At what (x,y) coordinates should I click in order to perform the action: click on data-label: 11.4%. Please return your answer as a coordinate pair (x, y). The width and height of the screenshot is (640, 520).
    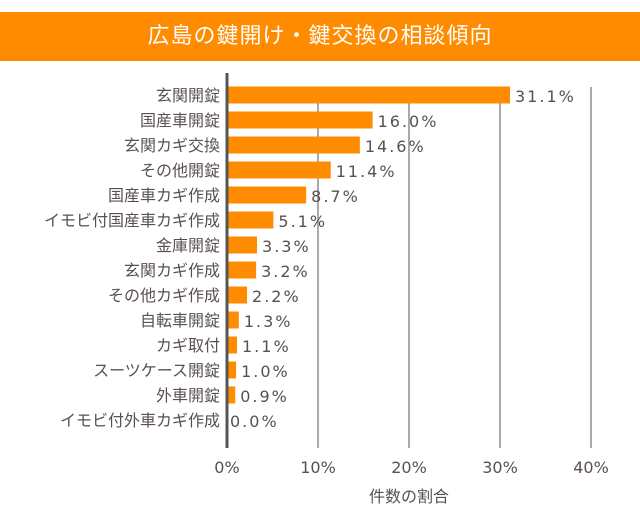
    Looking at the image, I should click on (366, 171).